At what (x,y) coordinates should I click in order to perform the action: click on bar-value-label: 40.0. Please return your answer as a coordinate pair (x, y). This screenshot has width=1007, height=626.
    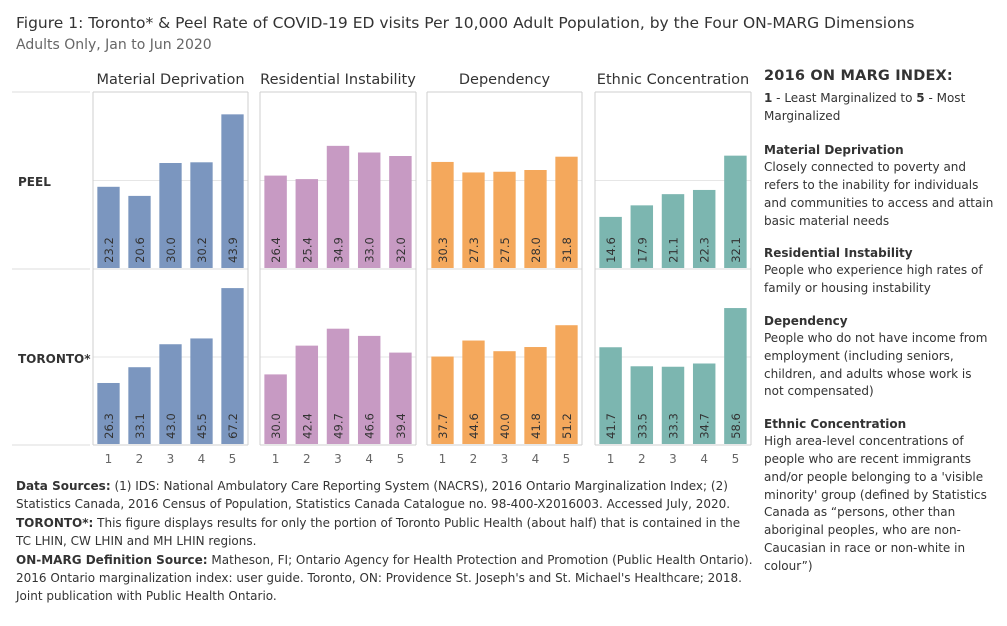
    Looking at the image, I should click on (505, 426).